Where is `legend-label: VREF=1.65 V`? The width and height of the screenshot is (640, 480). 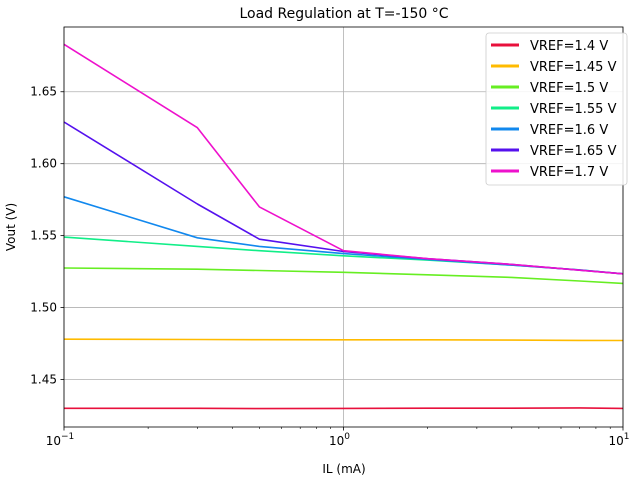 legend-label: VREF=1.65 V is located at coordinates (573, 151).